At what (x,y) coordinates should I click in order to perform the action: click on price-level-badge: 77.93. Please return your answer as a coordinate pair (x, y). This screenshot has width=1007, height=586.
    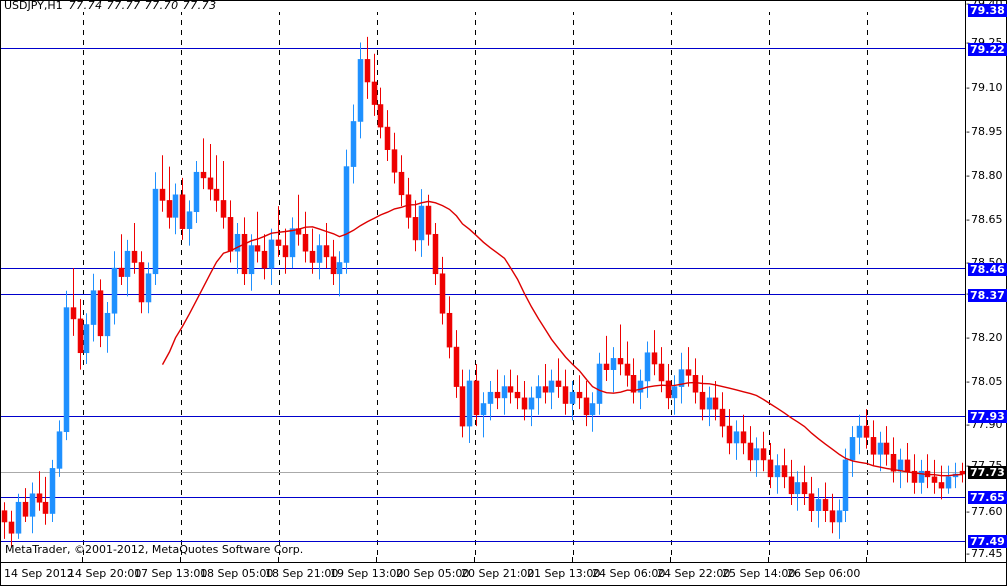
    Looking at the image, I should click on (987, 416).